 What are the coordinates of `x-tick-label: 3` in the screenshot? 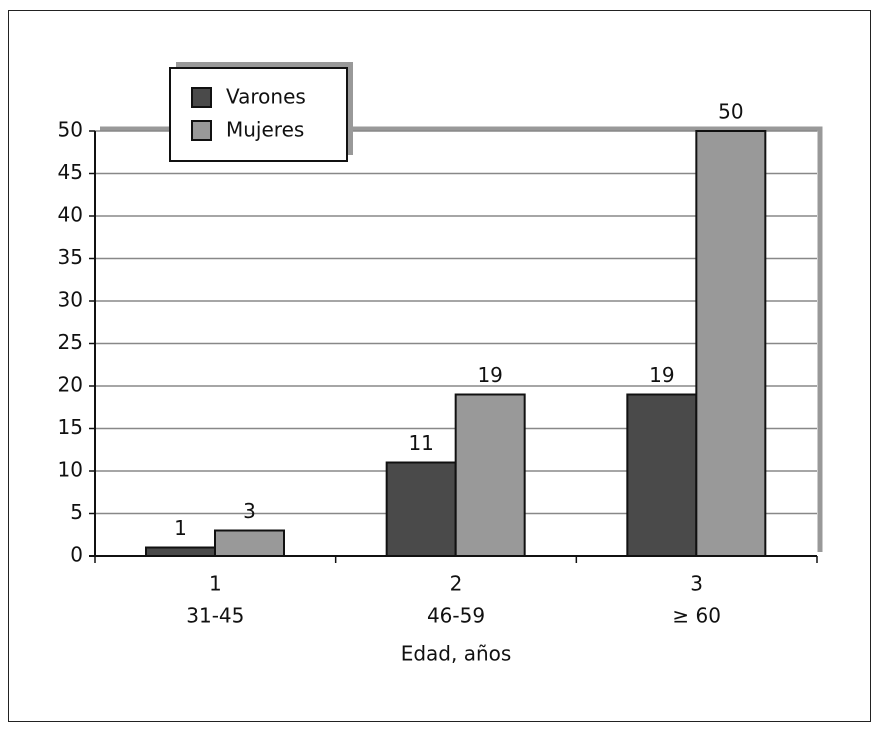 It's located at (696, 584).